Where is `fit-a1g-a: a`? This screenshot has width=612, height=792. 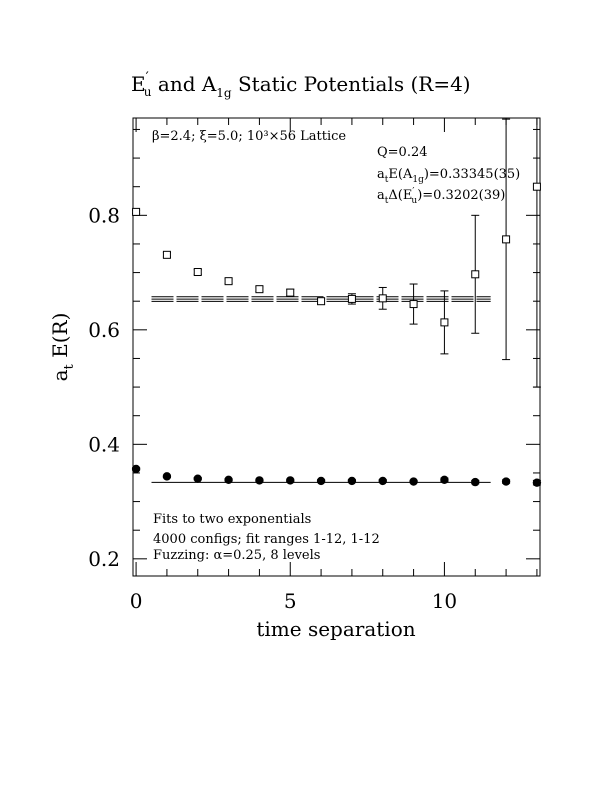 fit-a1g-a: a is located at coordinates (381, 174).